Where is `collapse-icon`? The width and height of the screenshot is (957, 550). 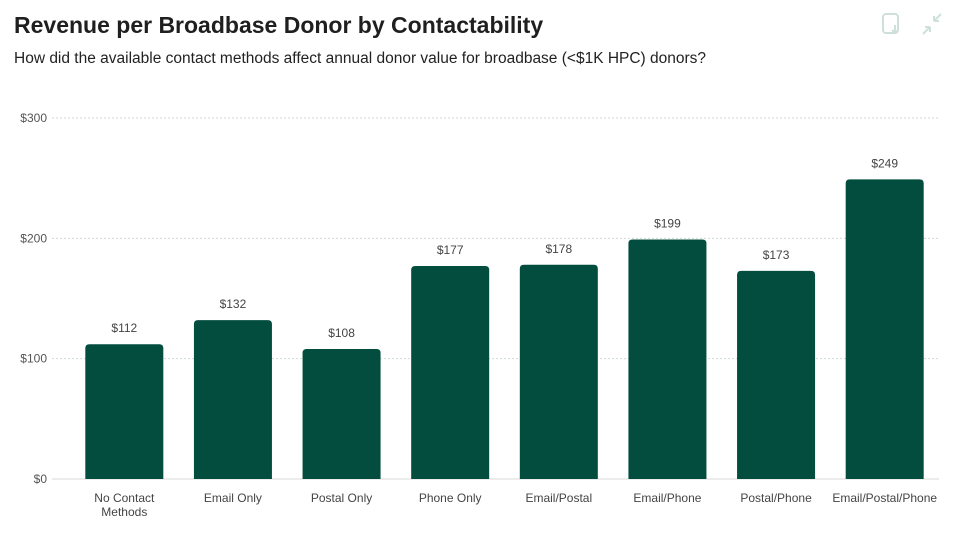
collapse-icon is located at coordinates (932, 24).